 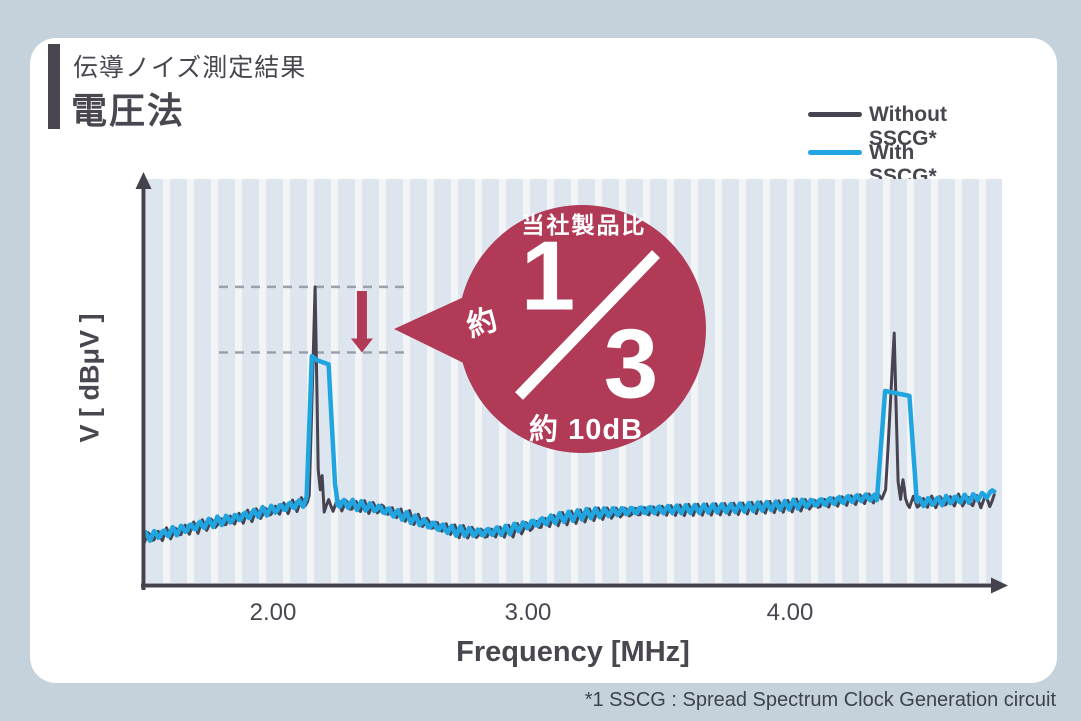 What do you see at coordinates (908, 126) in the screenshot?
I see `legend-label-without-sscg: Without SSCG*` at bounding box center [908, 126].